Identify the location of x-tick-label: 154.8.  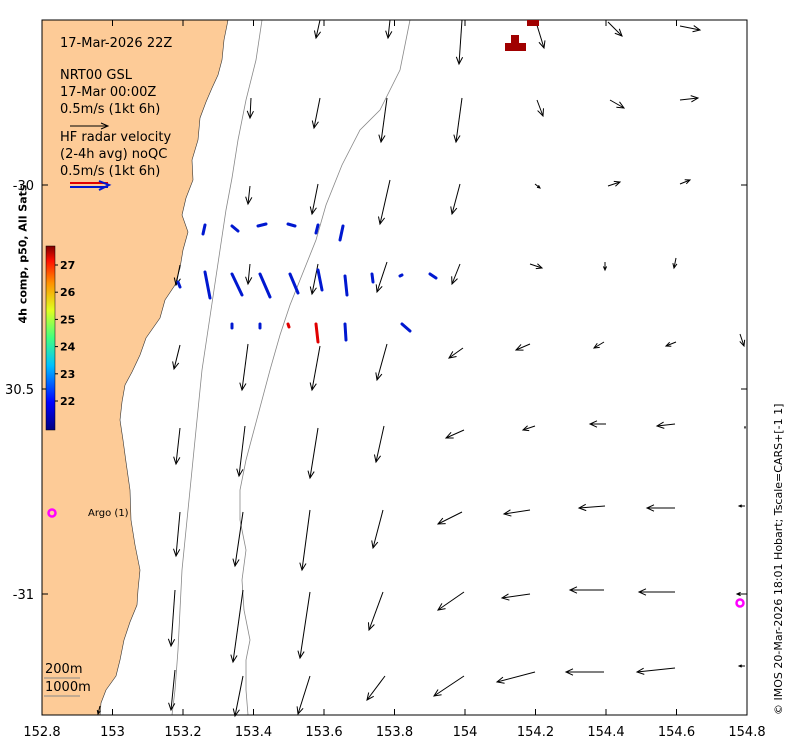
(746, 732).